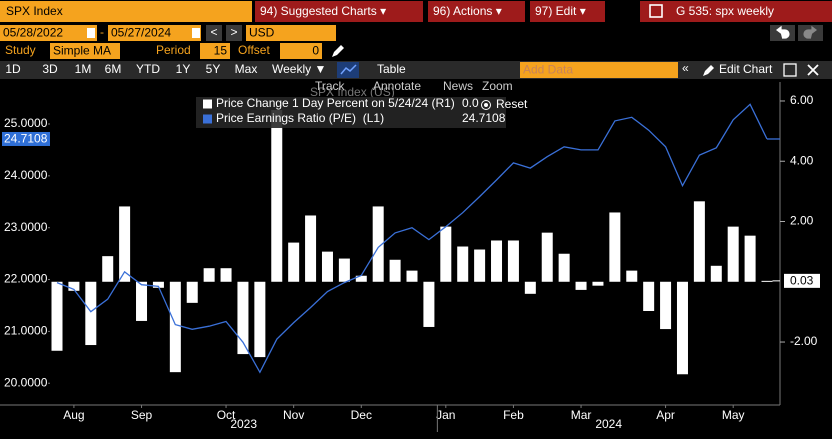  I want to click on y2-tick-label: 4.00, so click(802, 160).